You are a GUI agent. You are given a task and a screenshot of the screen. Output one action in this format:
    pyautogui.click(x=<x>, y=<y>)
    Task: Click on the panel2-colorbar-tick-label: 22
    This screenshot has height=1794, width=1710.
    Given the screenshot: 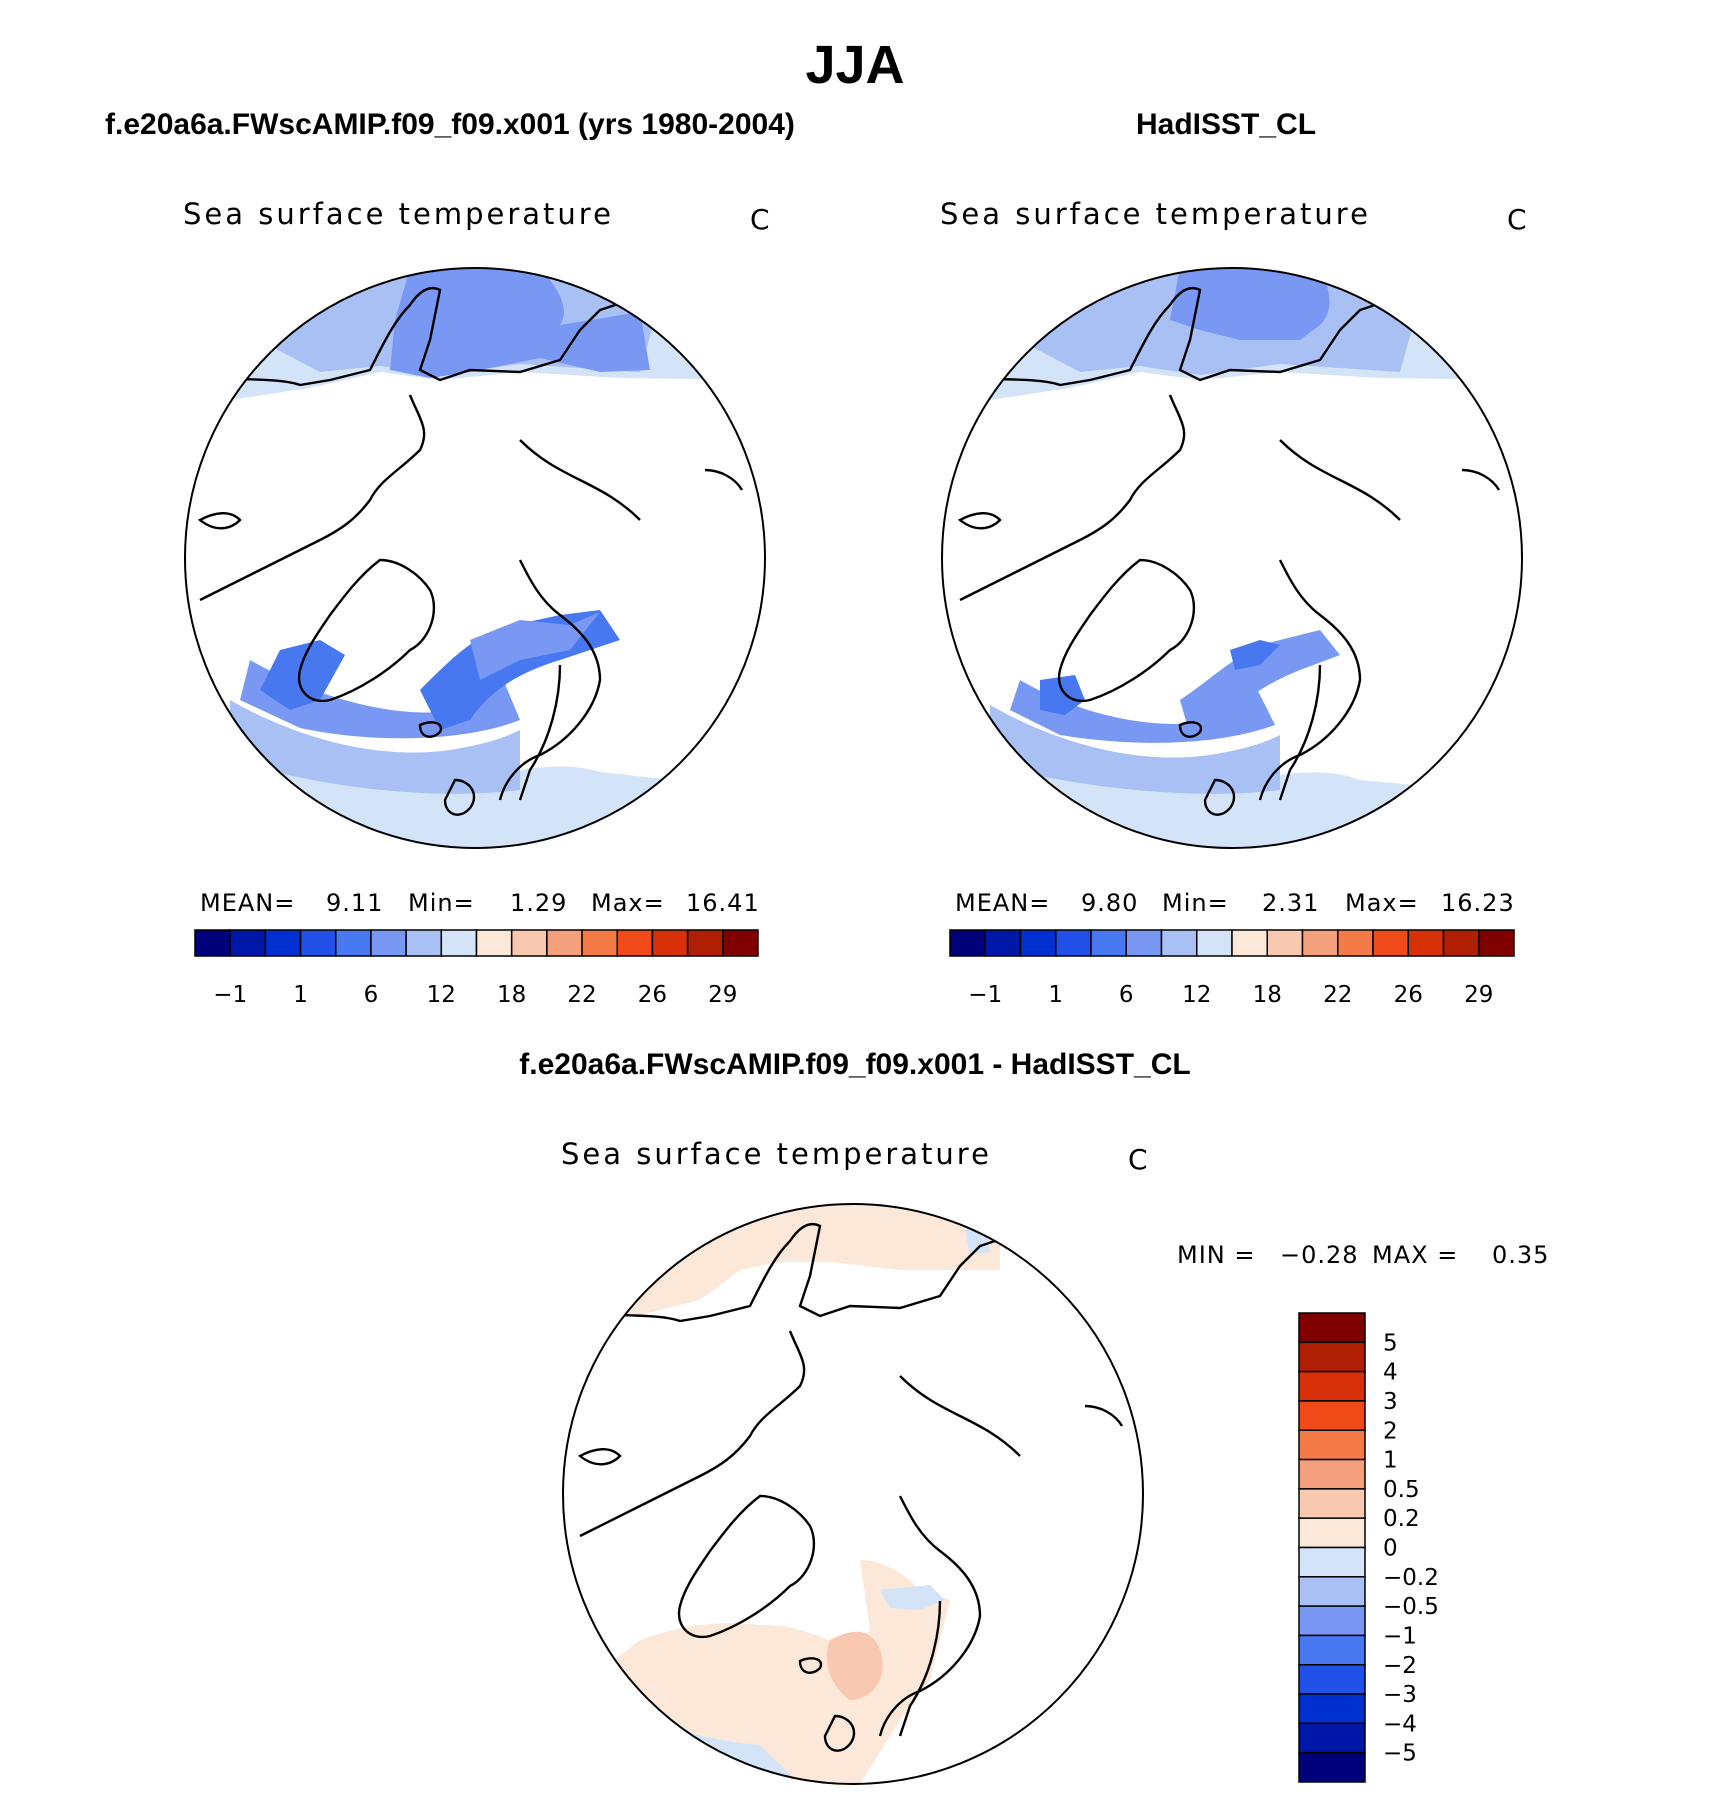 What is the action you would take?
    pyautogui.click(x=1337, y=995)
    